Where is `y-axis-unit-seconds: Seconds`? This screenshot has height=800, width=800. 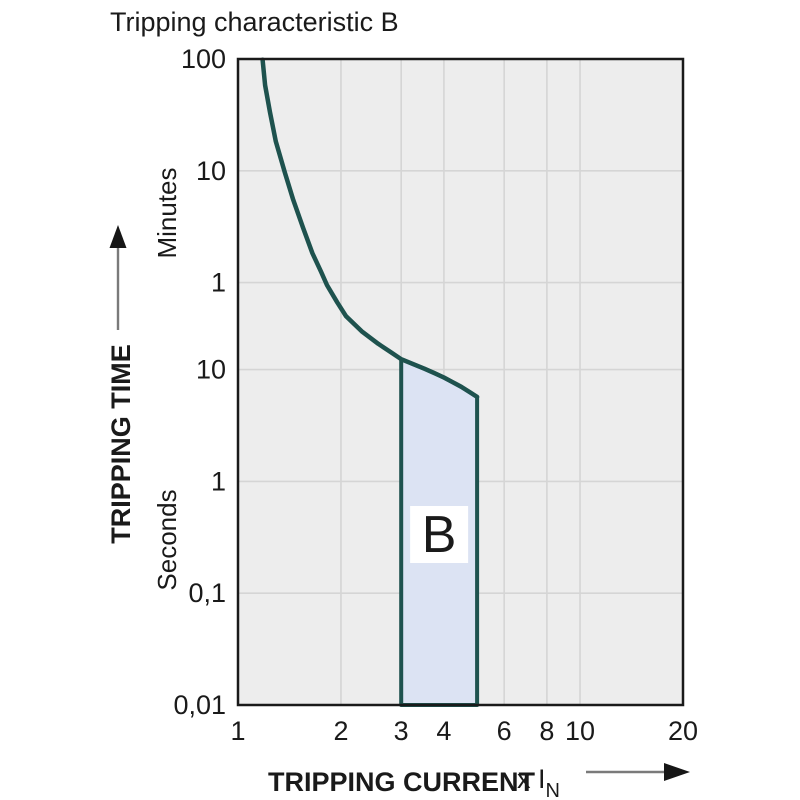
y-axis-unit-seconds: Seconds is located at coordinates (167, 539).